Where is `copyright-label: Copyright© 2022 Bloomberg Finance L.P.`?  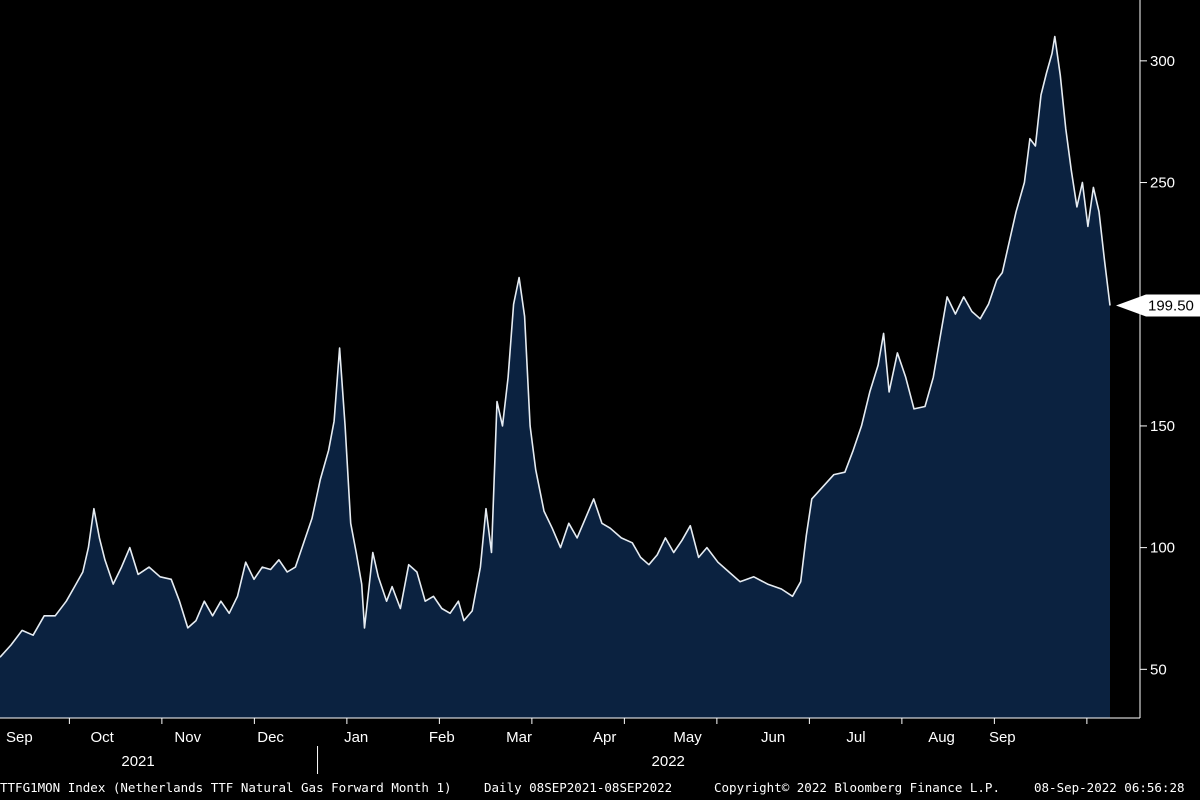 copyright-label: Copyright© 2022 Bloomberg Finance L.P. is located at coordinates (857, 787).